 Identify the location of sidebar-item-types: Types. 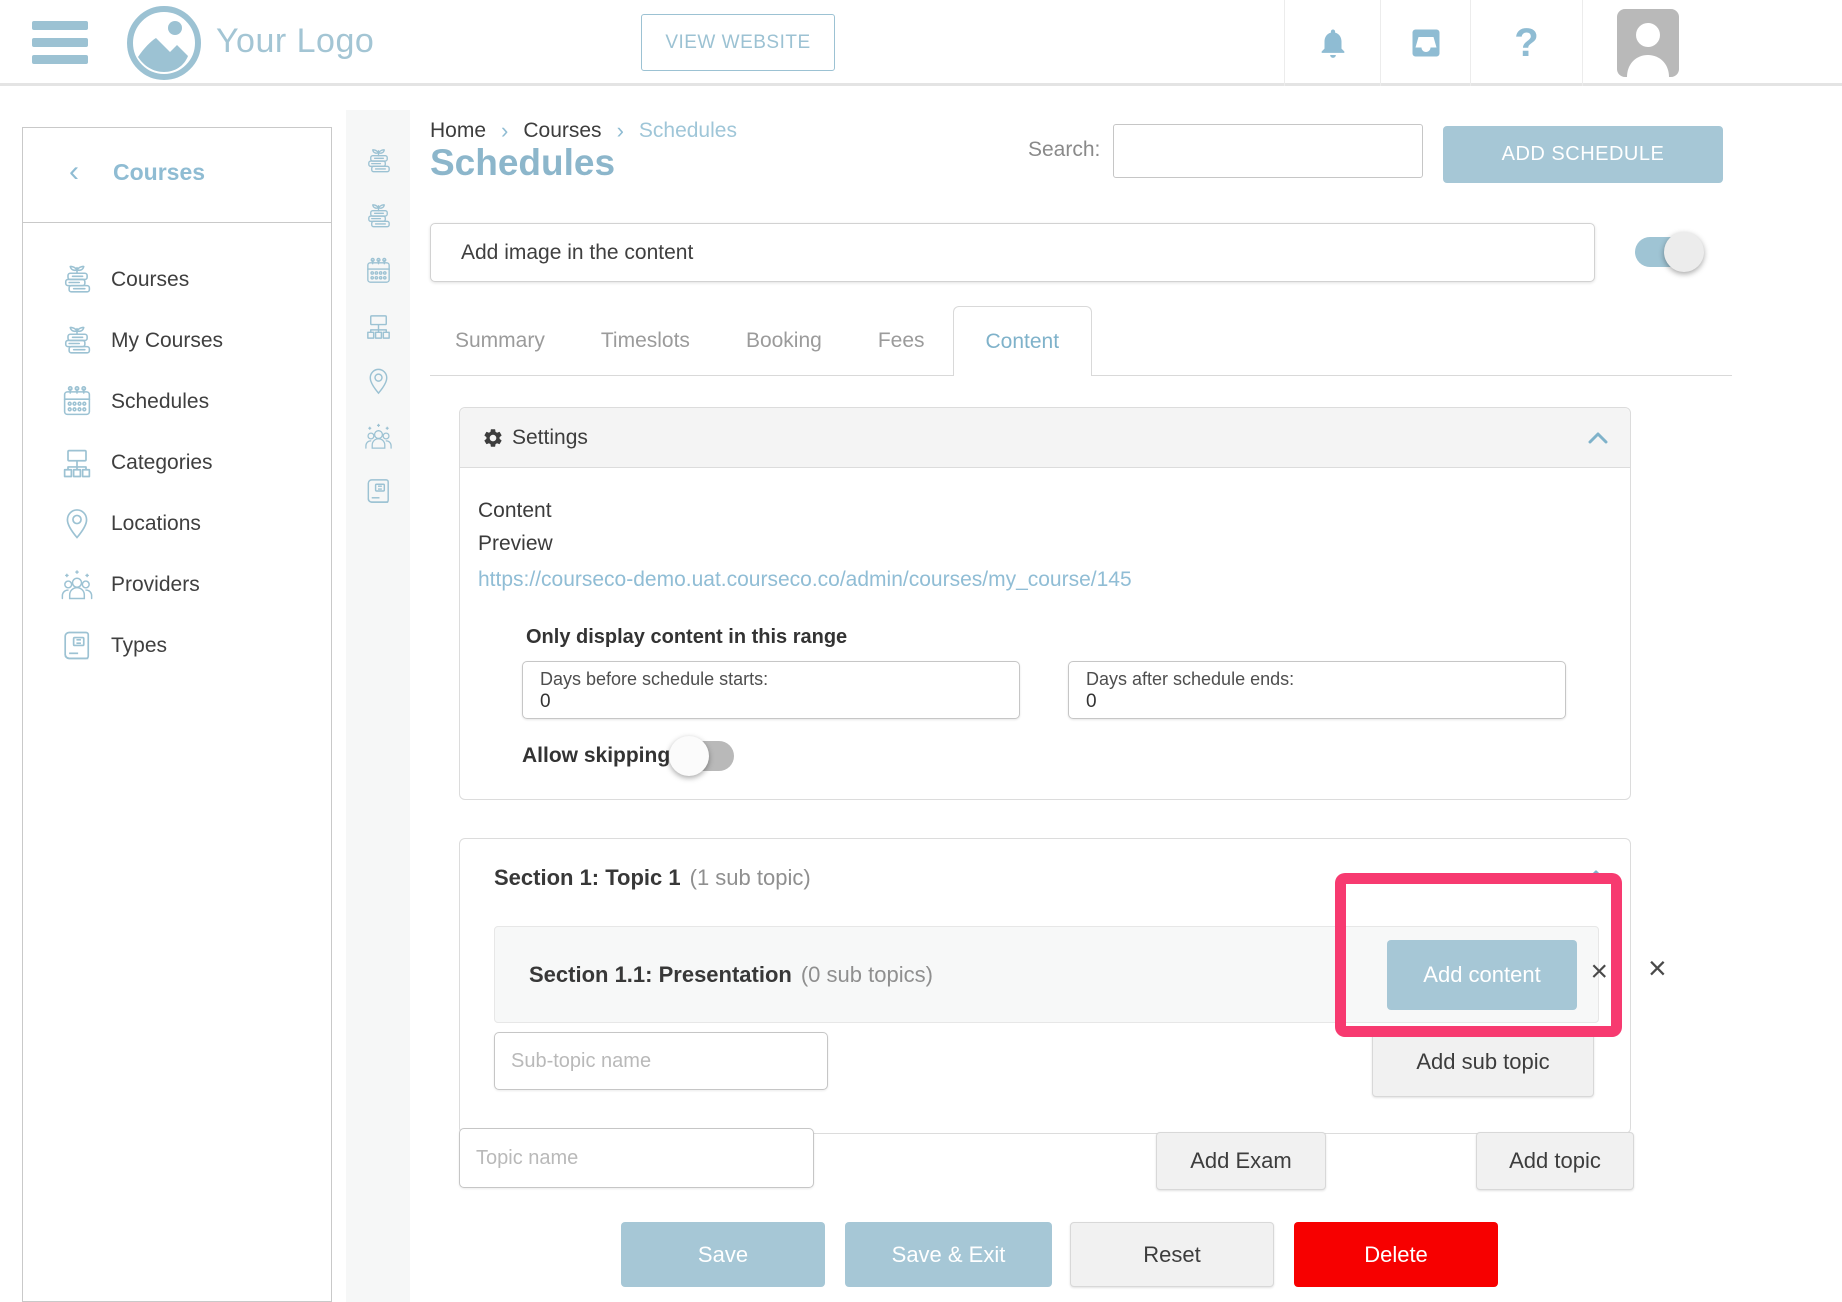
(177, 645).